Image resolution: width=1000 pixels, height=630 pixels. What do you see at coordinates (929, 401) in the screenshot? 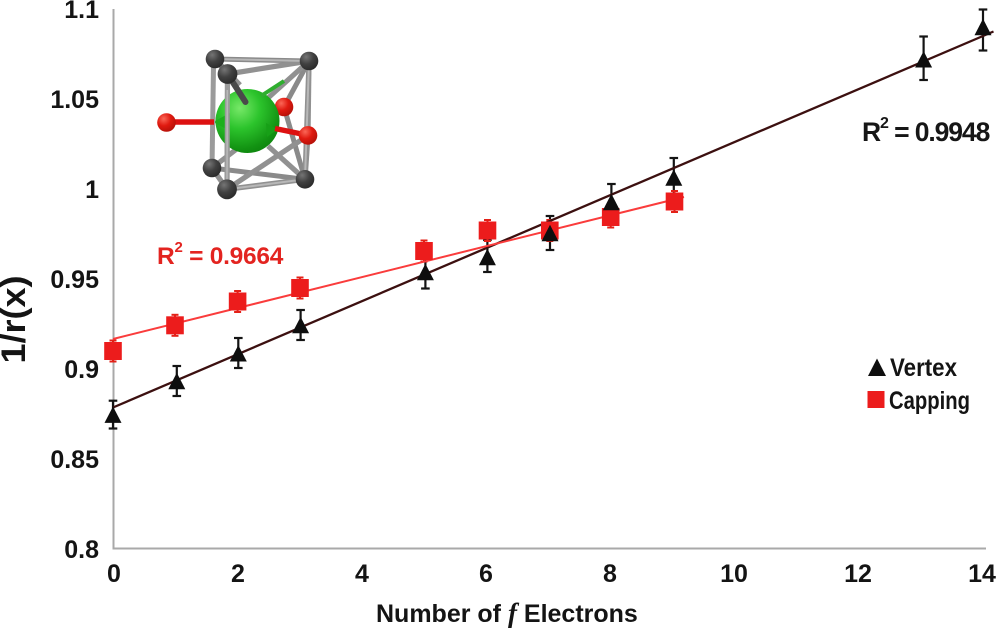
I see `svg-text: Capping` at bounding box center [929, 401].